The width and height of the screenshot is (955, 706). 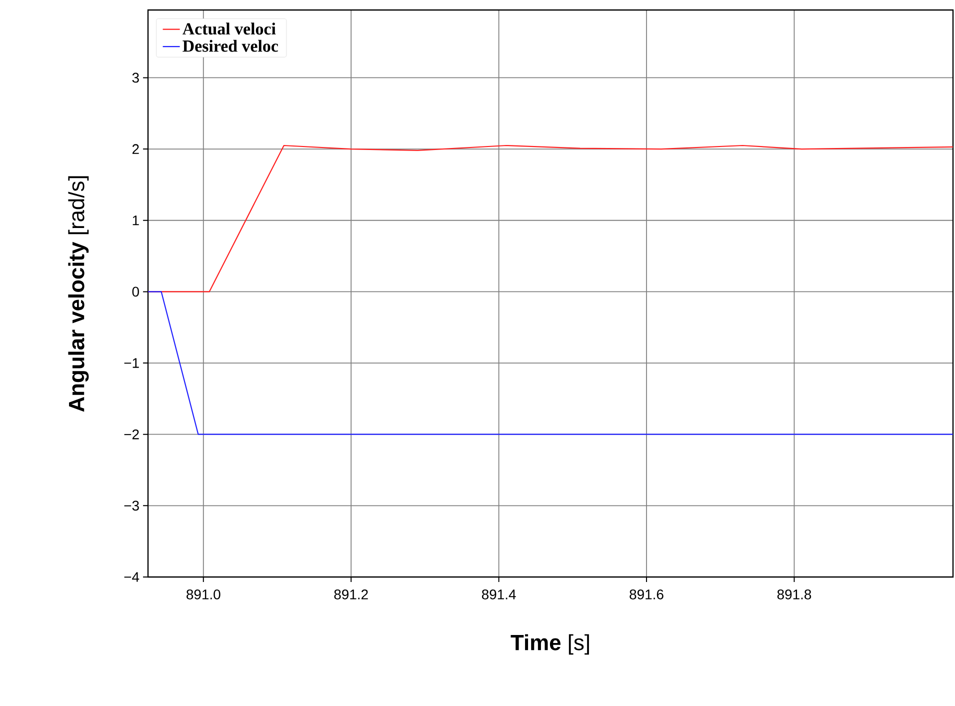 I want to click on y-tick-label: −2, so click(x=131, y=434).